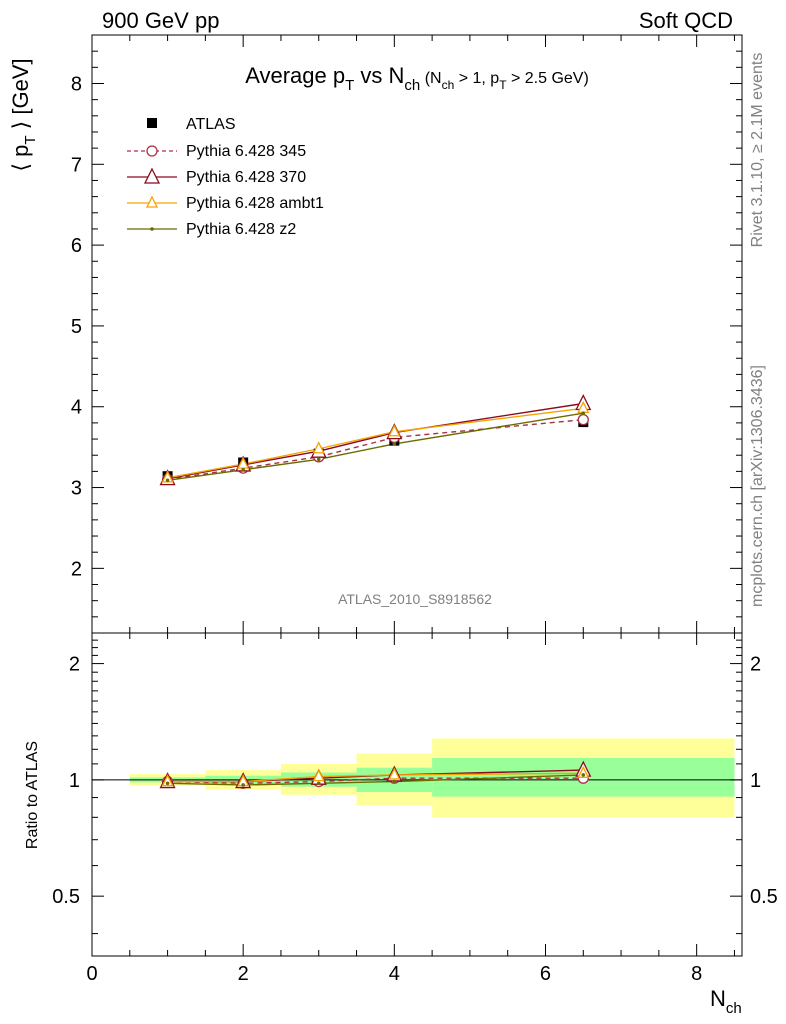 This screenshot has width=786, height=1024. What do you see at coordinates (76, 489) in the screenshot?
I see `main-ytick-label: 3` at bounding box center [76, 489].